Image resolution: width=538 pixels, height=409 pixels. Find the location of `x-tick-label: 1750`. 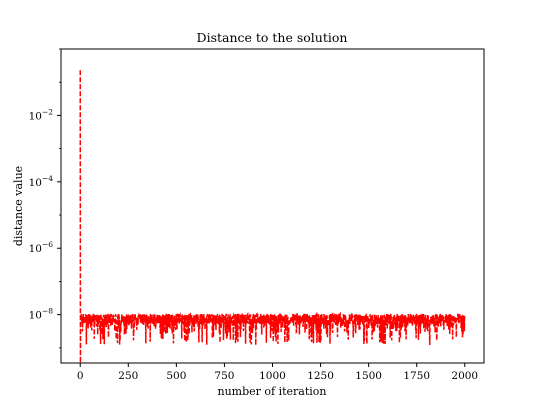

x-tick-label: 1750 is located at coordinates (416, 376).